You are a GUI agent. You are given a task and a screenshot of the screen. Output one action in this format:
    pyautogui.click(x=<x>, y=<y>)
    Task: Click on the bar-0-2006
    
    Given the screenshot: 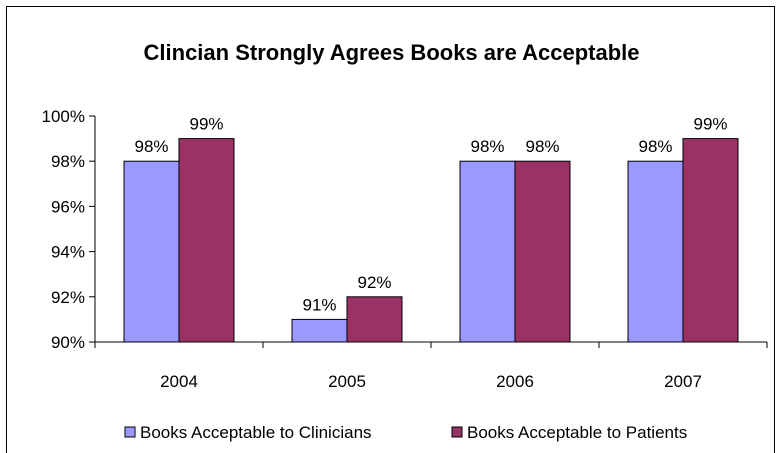 What is the action you would take?
    pyautogui.click(x=487, y=251)
    